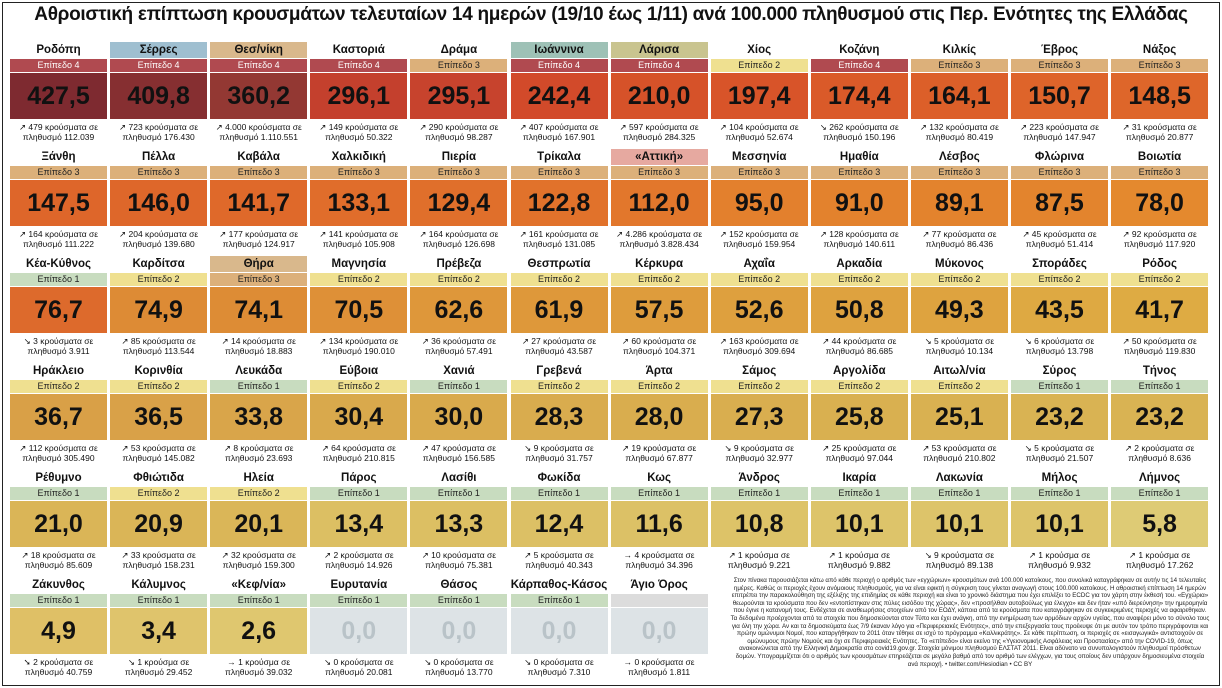  What do you see at coordinates (759, 417) in the screenshot?
I see `incidence-value: 27,3` at bounding box center [759, 417].